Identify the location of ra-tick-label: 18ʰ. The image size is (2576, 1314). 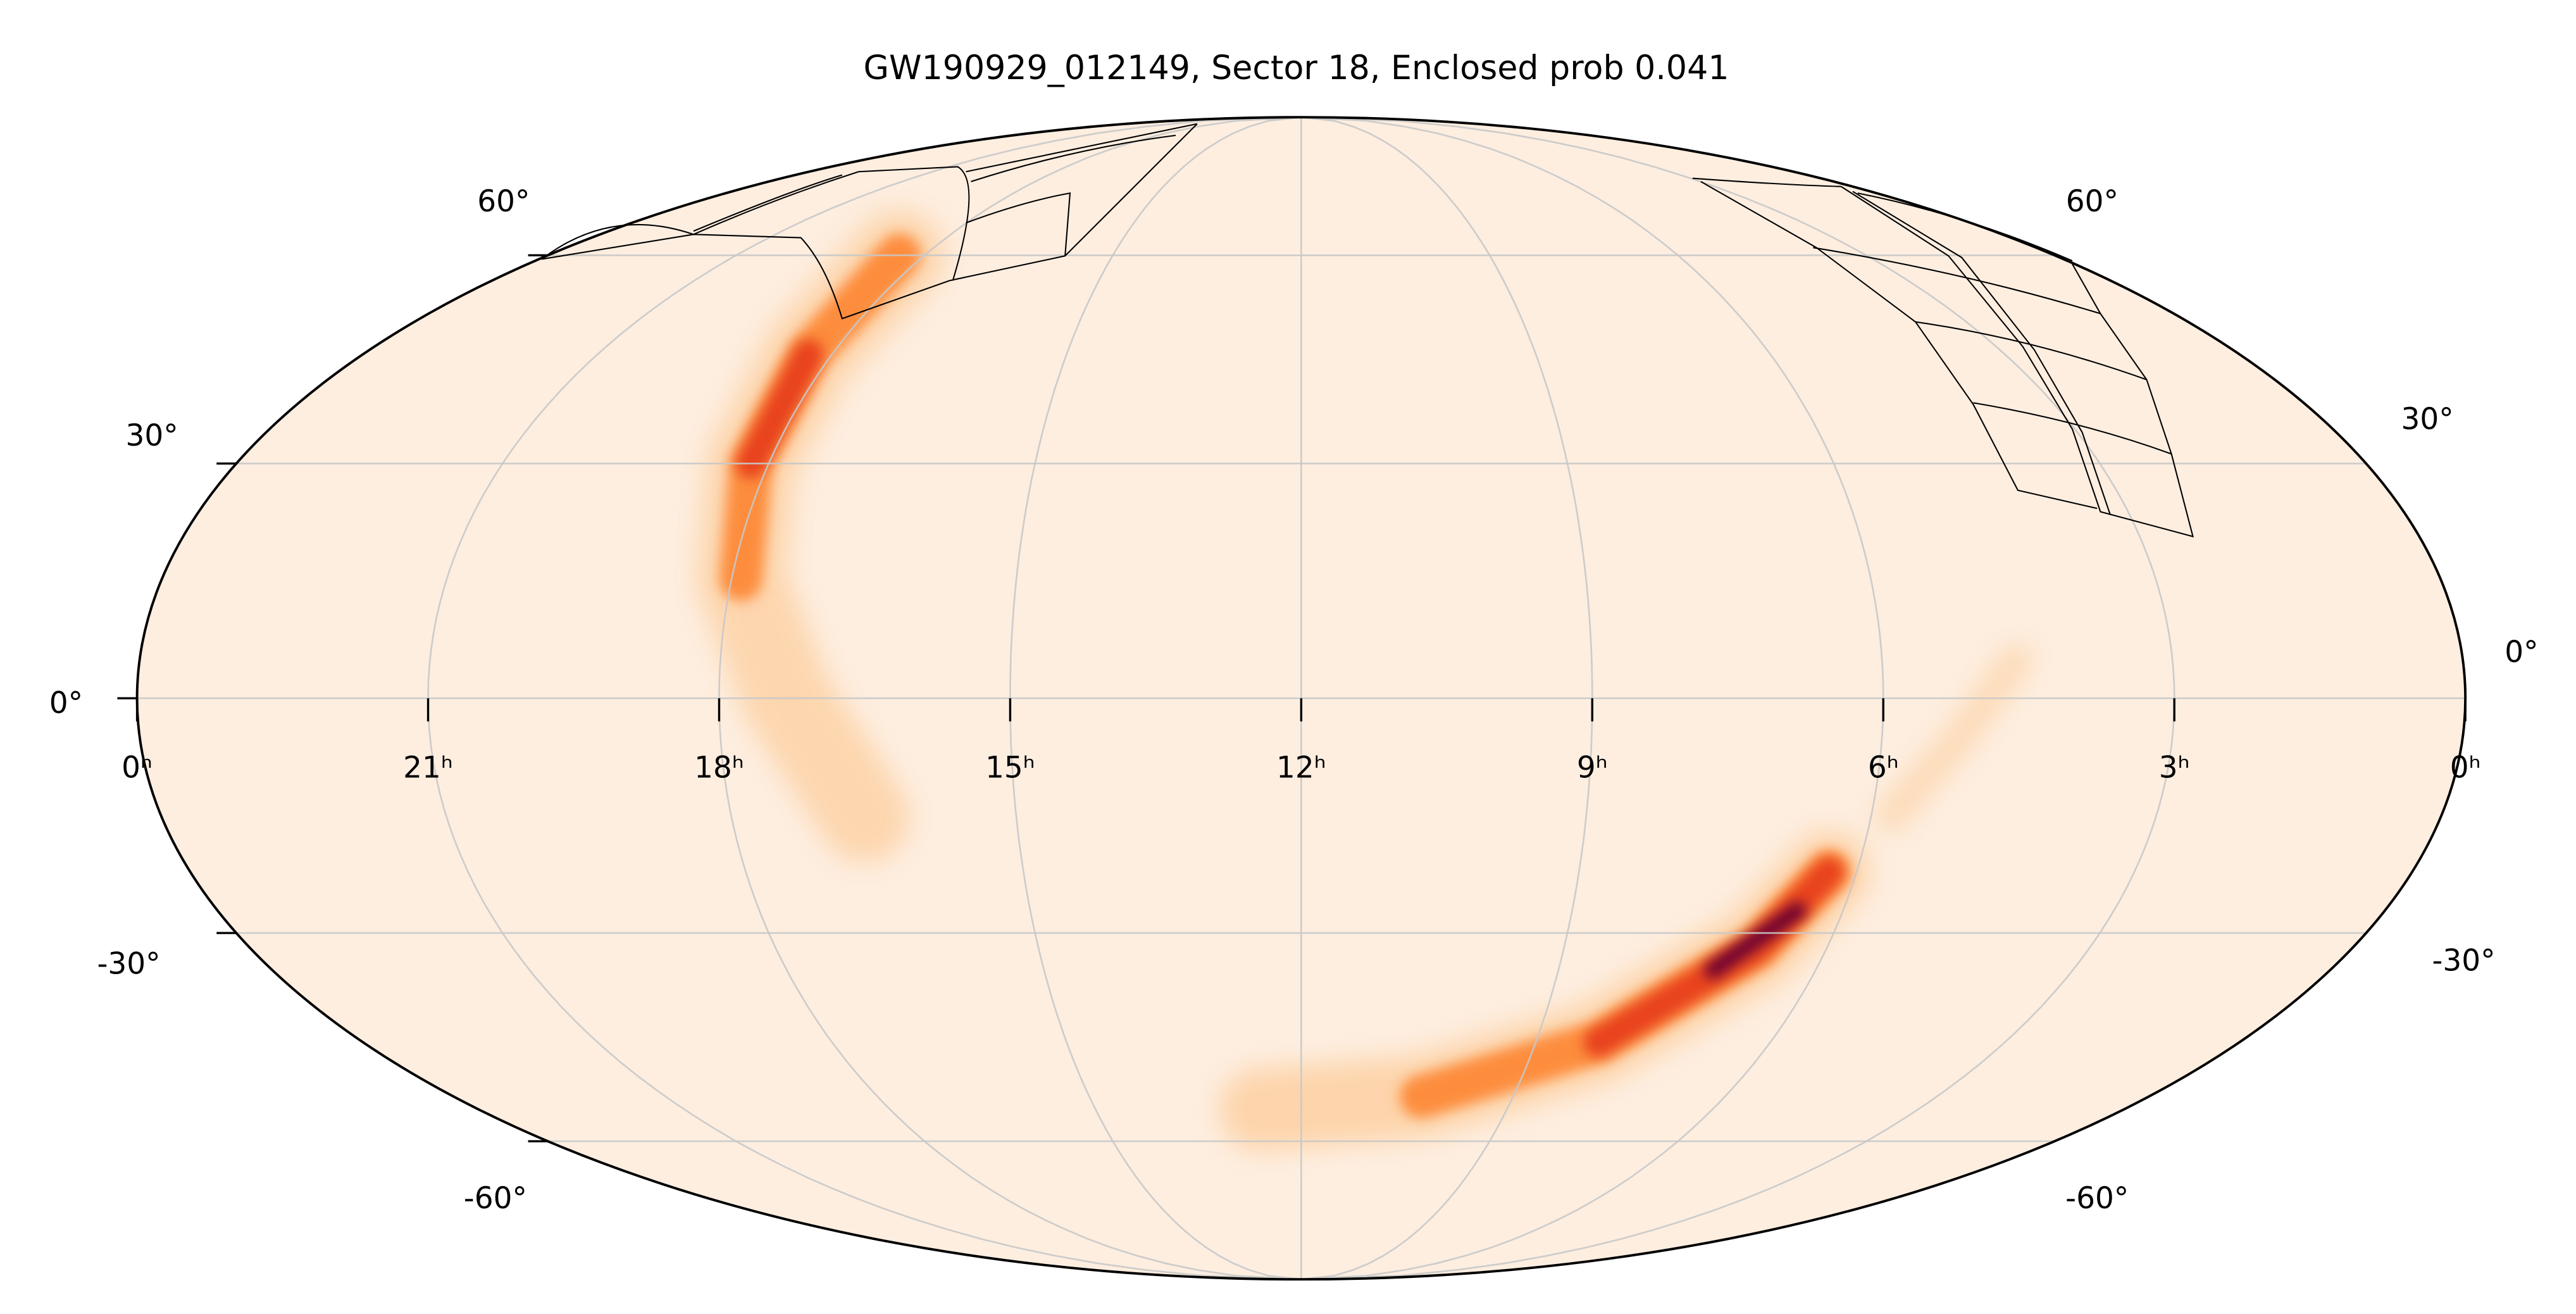
(719, 767).